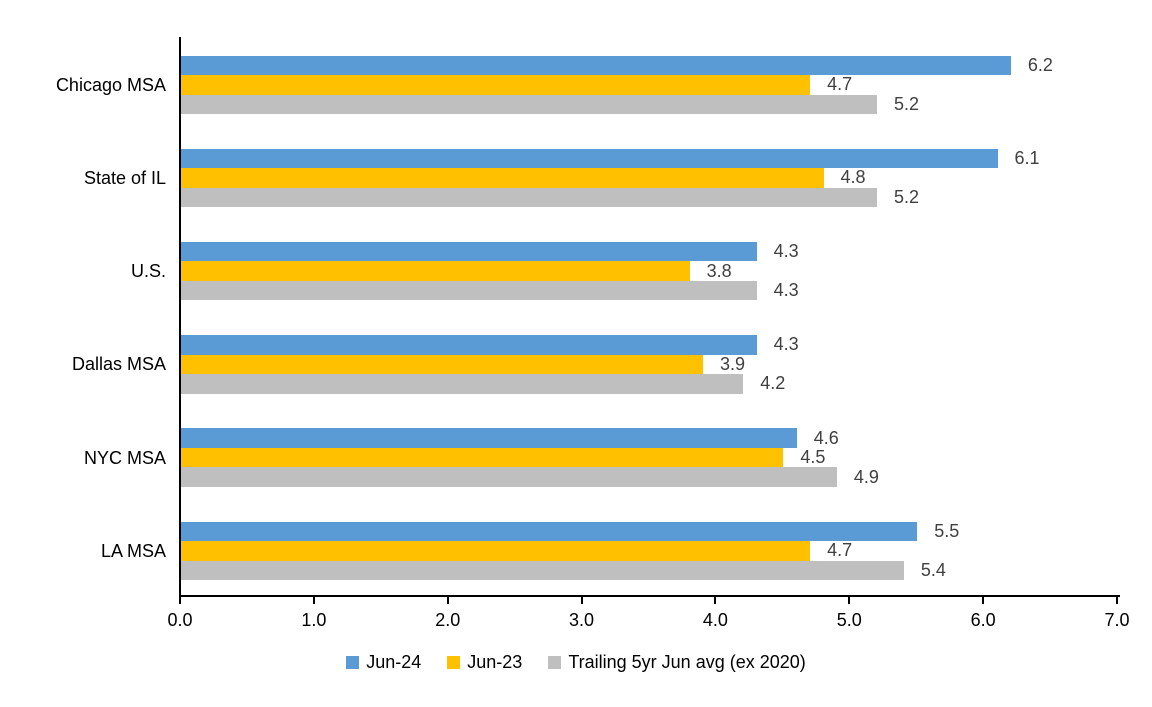  What do you see at coordinates (110, 84) in the screenshot?
I see `category-label-chicago-msa: Chicago MSA` at bounding box center [110, 84].